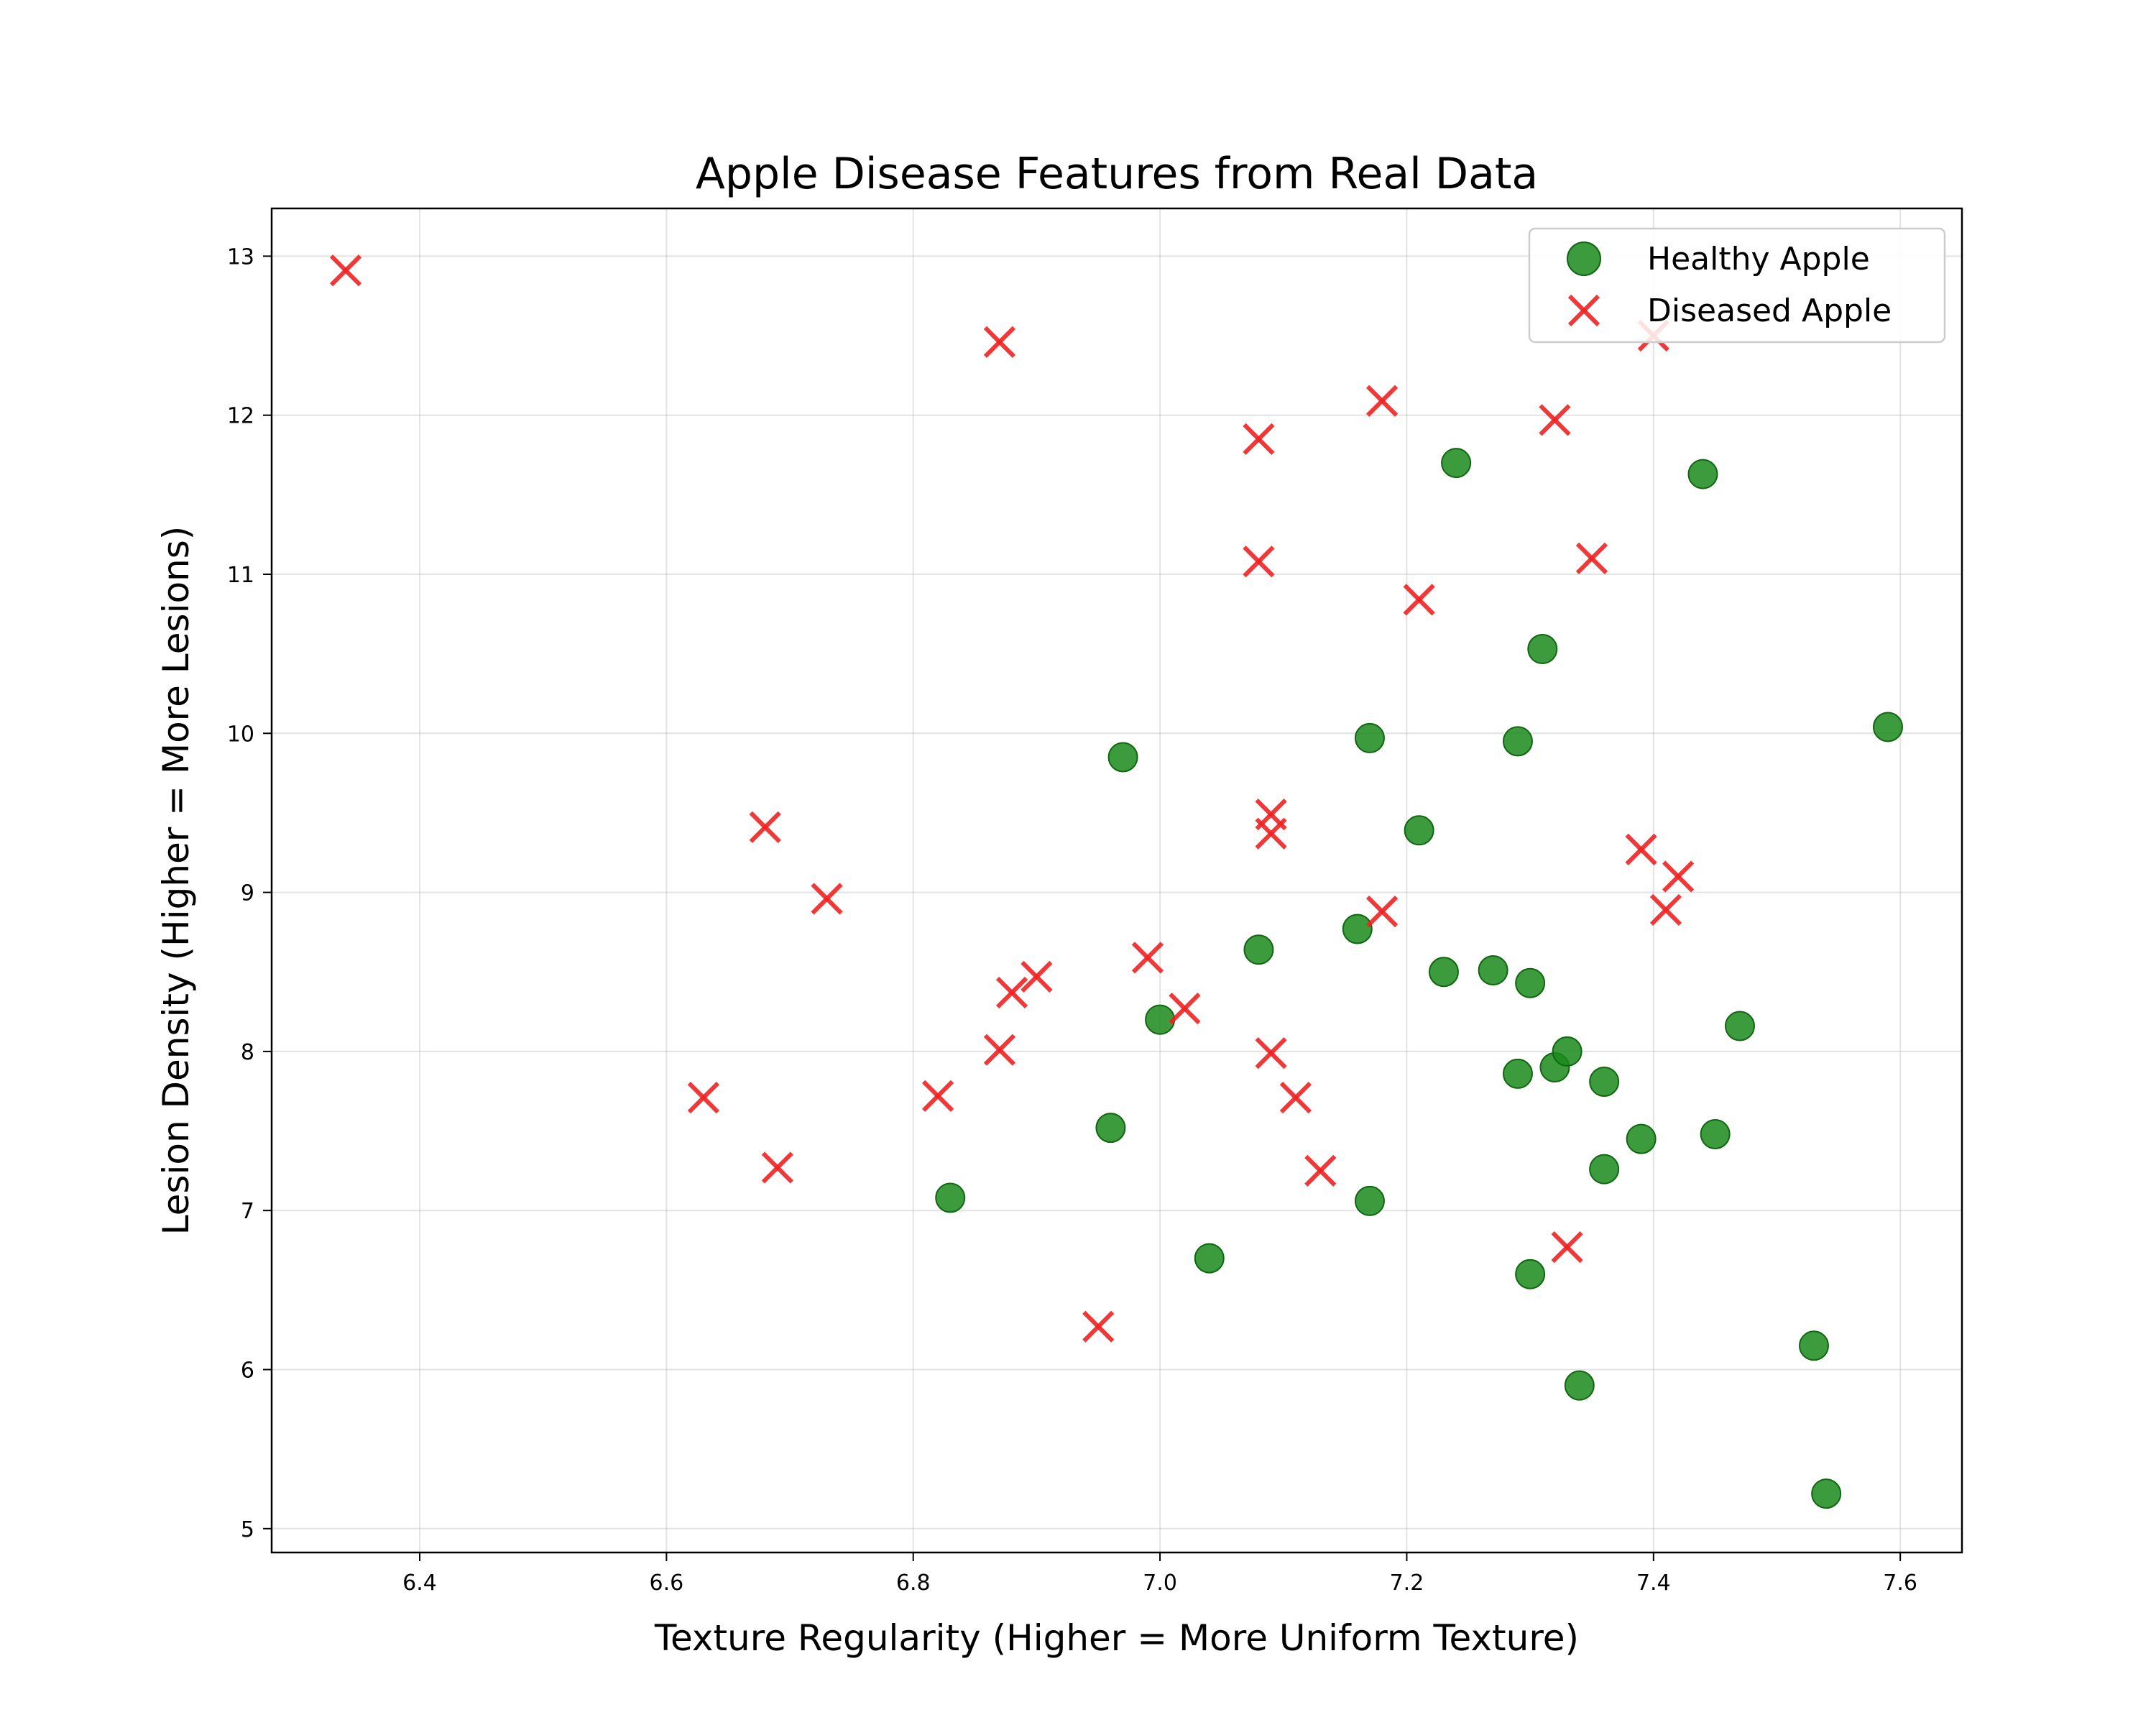  What do you see at coordinates (1900, 1583) in the screenshot?
I see `x-tick-label: 7.6` at bounding box center [1900, 1583].